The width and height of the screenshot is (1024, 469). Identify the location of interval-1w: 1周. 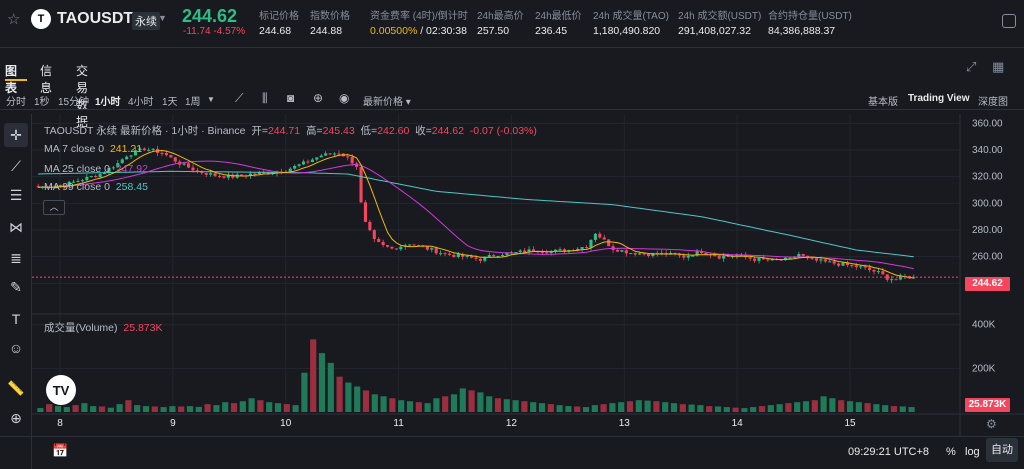
(193, 102).